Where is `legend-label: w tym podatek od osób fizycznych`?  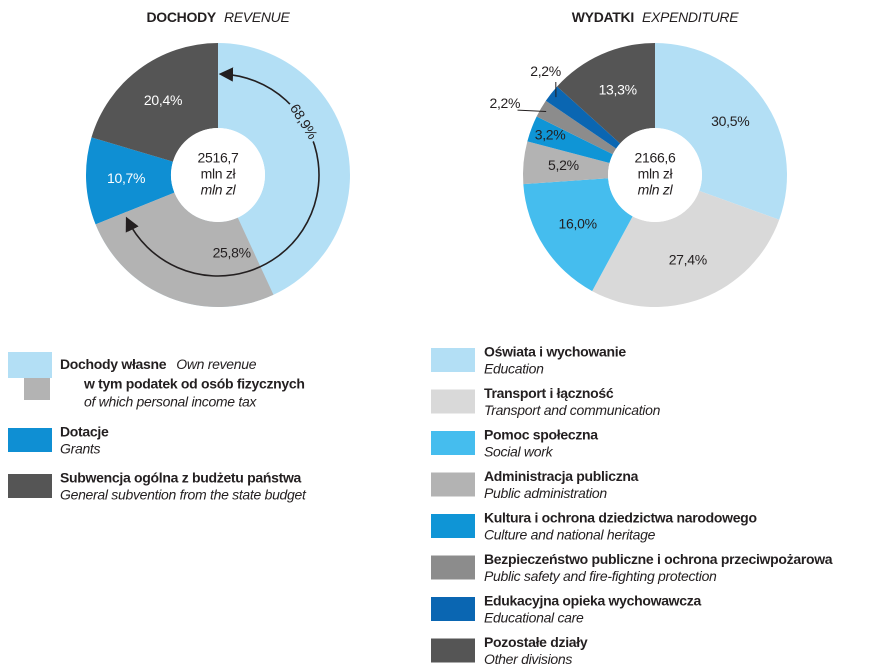
legend-label: w tym podatek od osób fizycznych is located at coordinates (194, 384).